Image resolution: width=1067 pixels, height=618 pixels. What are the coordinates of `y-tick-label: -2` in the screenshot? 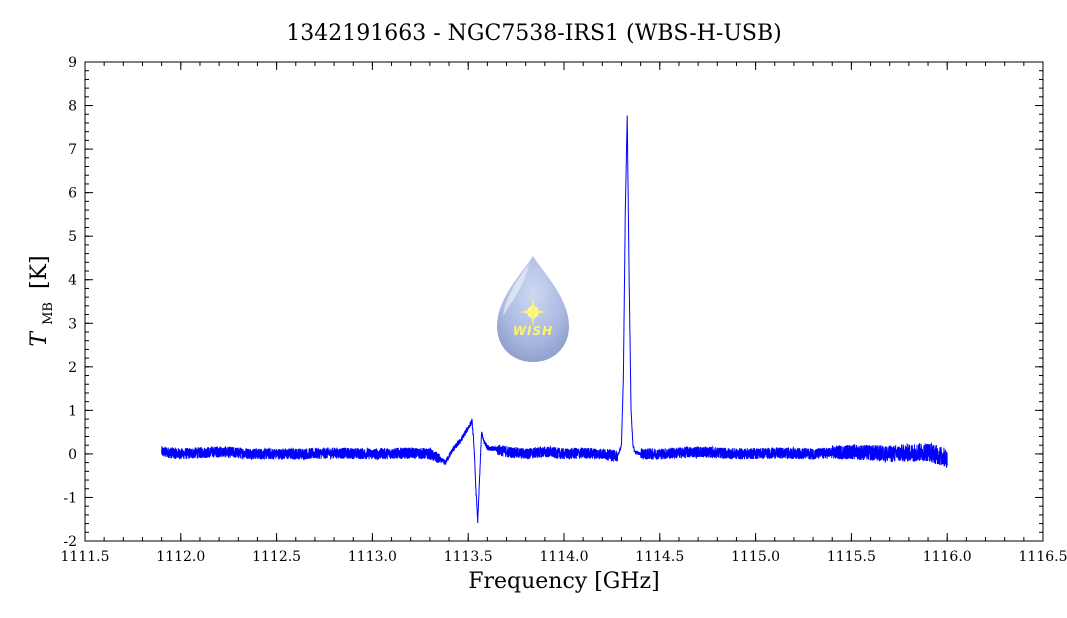 It's located at (70, 542).